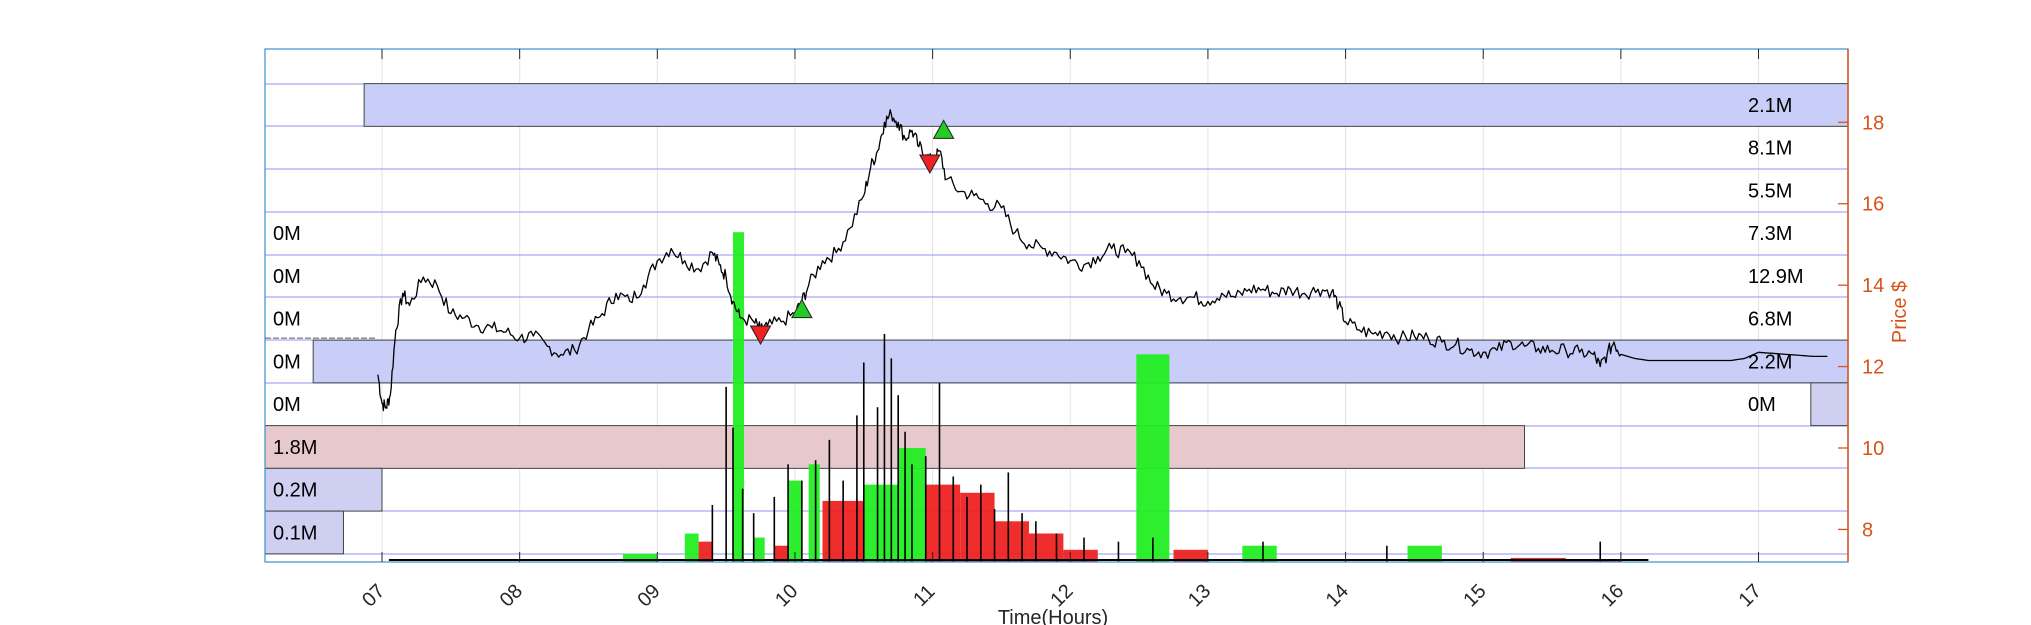  Describe the element at coordinates (1770, 106) in the screenshot. I see `volume-profile-label-right: 2.1M` at that location.